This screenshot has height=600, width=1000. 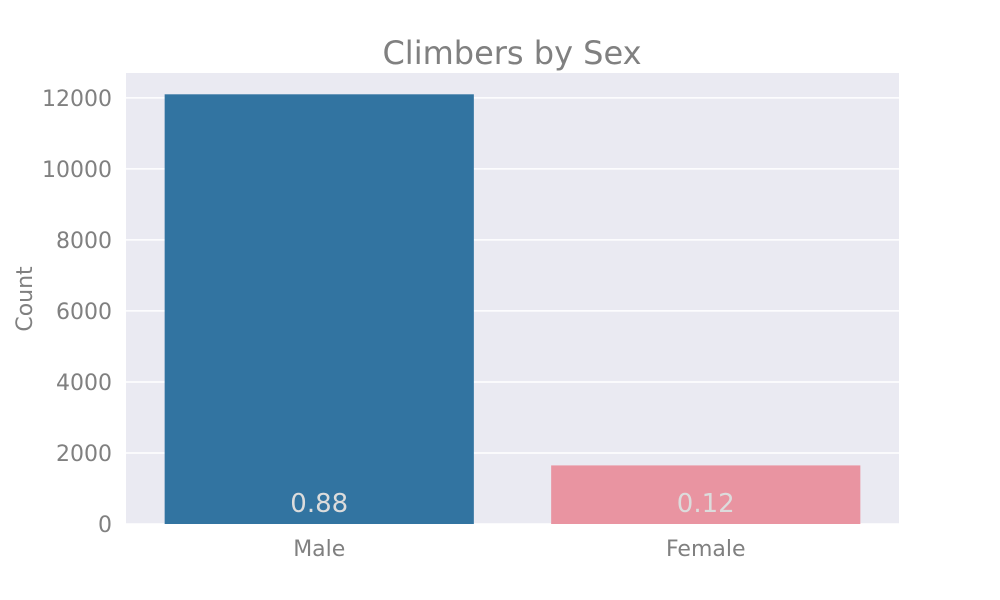 I want to click on y-axis-label: Count, so click(x=25, y=299).